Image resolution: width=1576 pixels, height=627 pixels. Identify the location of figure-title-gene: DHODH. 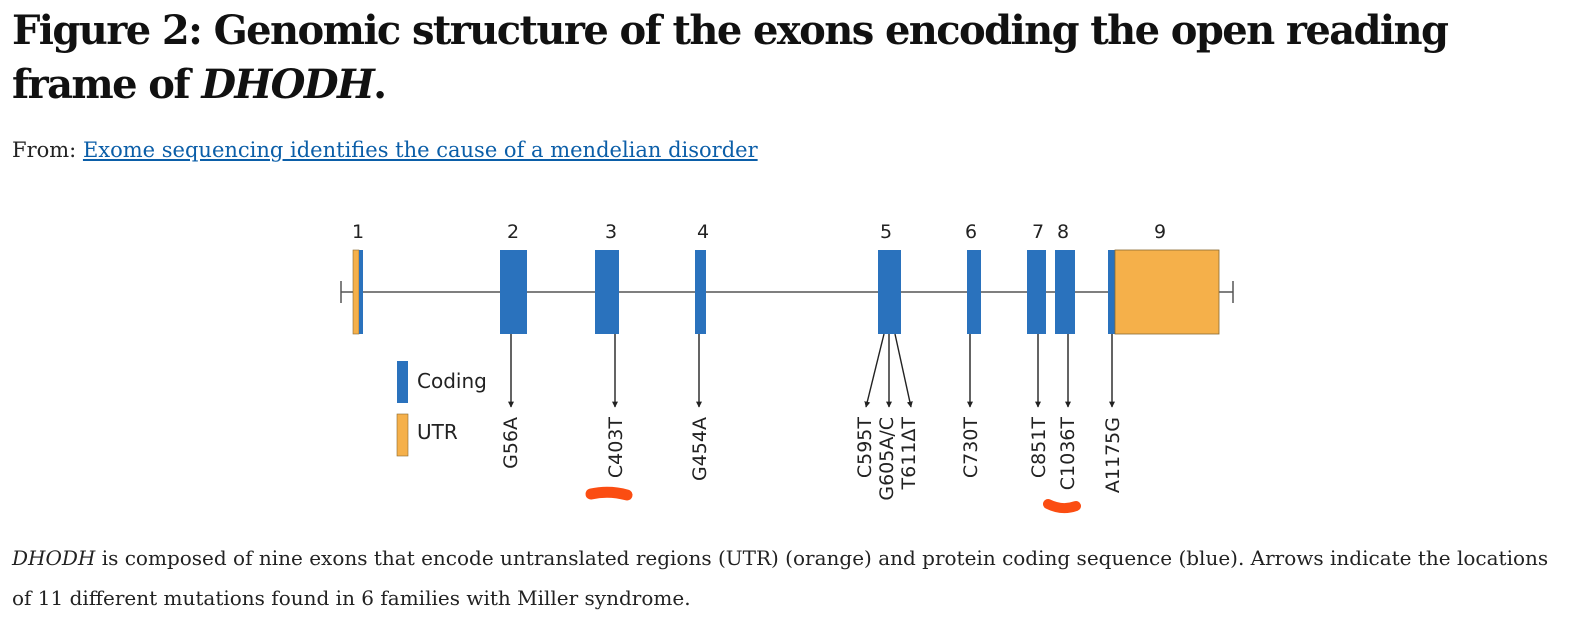
(287, 84).